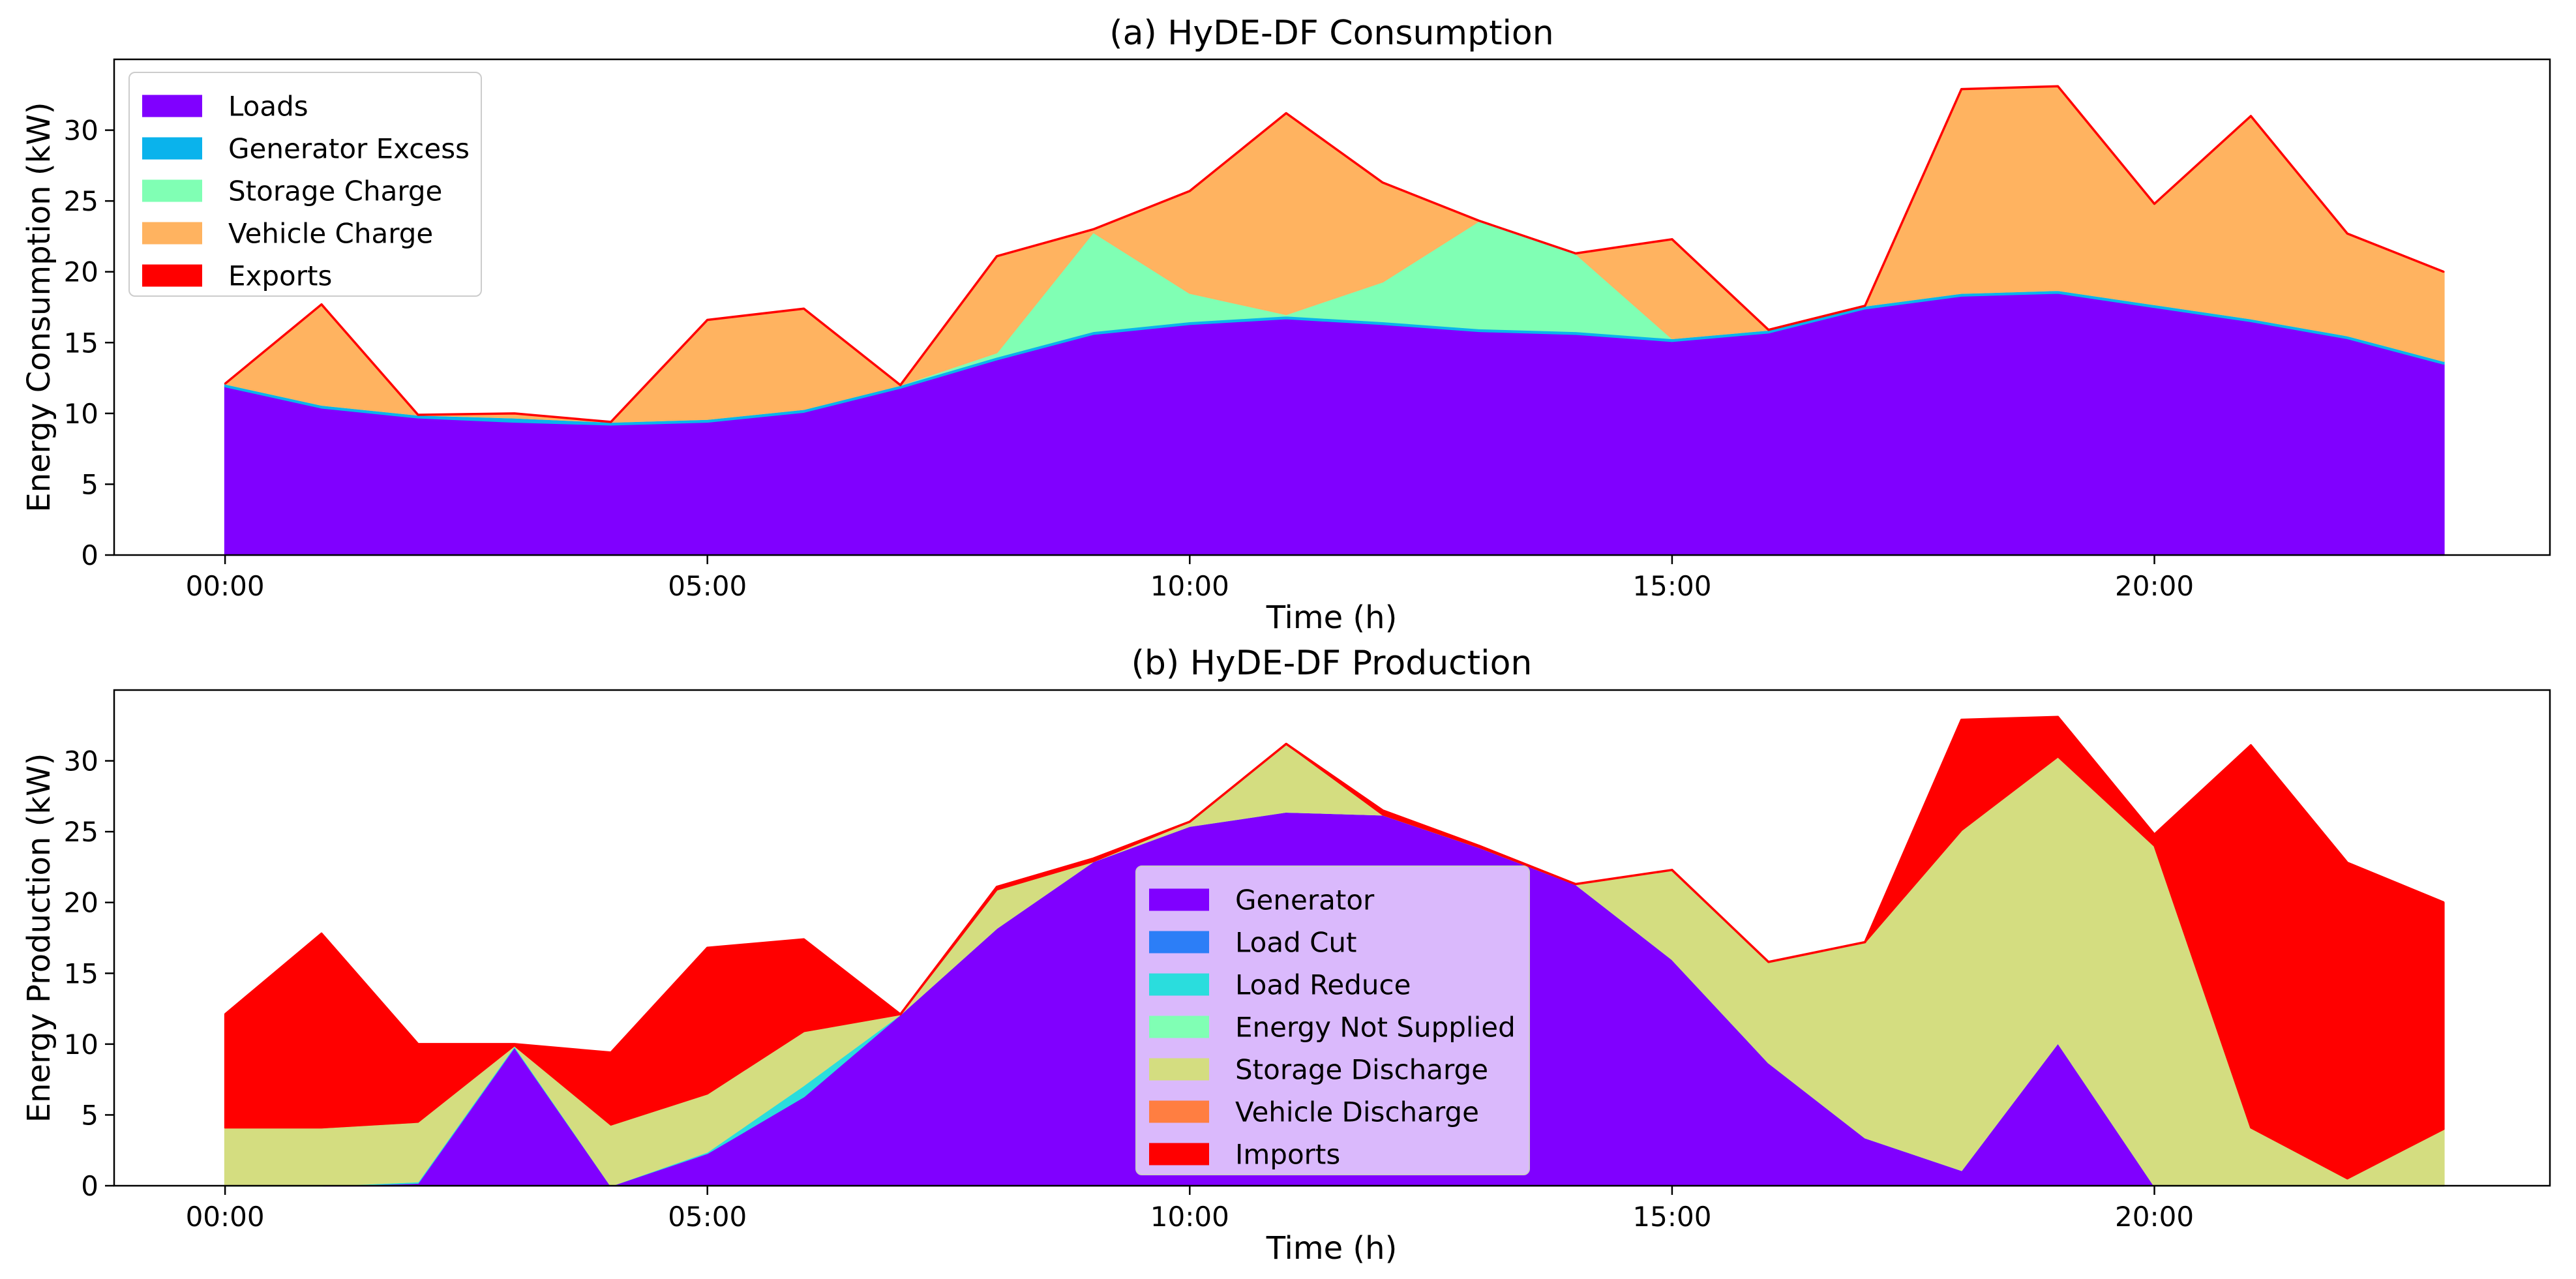 This screenshot has height=1279, width=2576. Describe the element at coordinates (1305, 900) in the screenshot. I see `production-legend-label-generator: Generator` at that location.